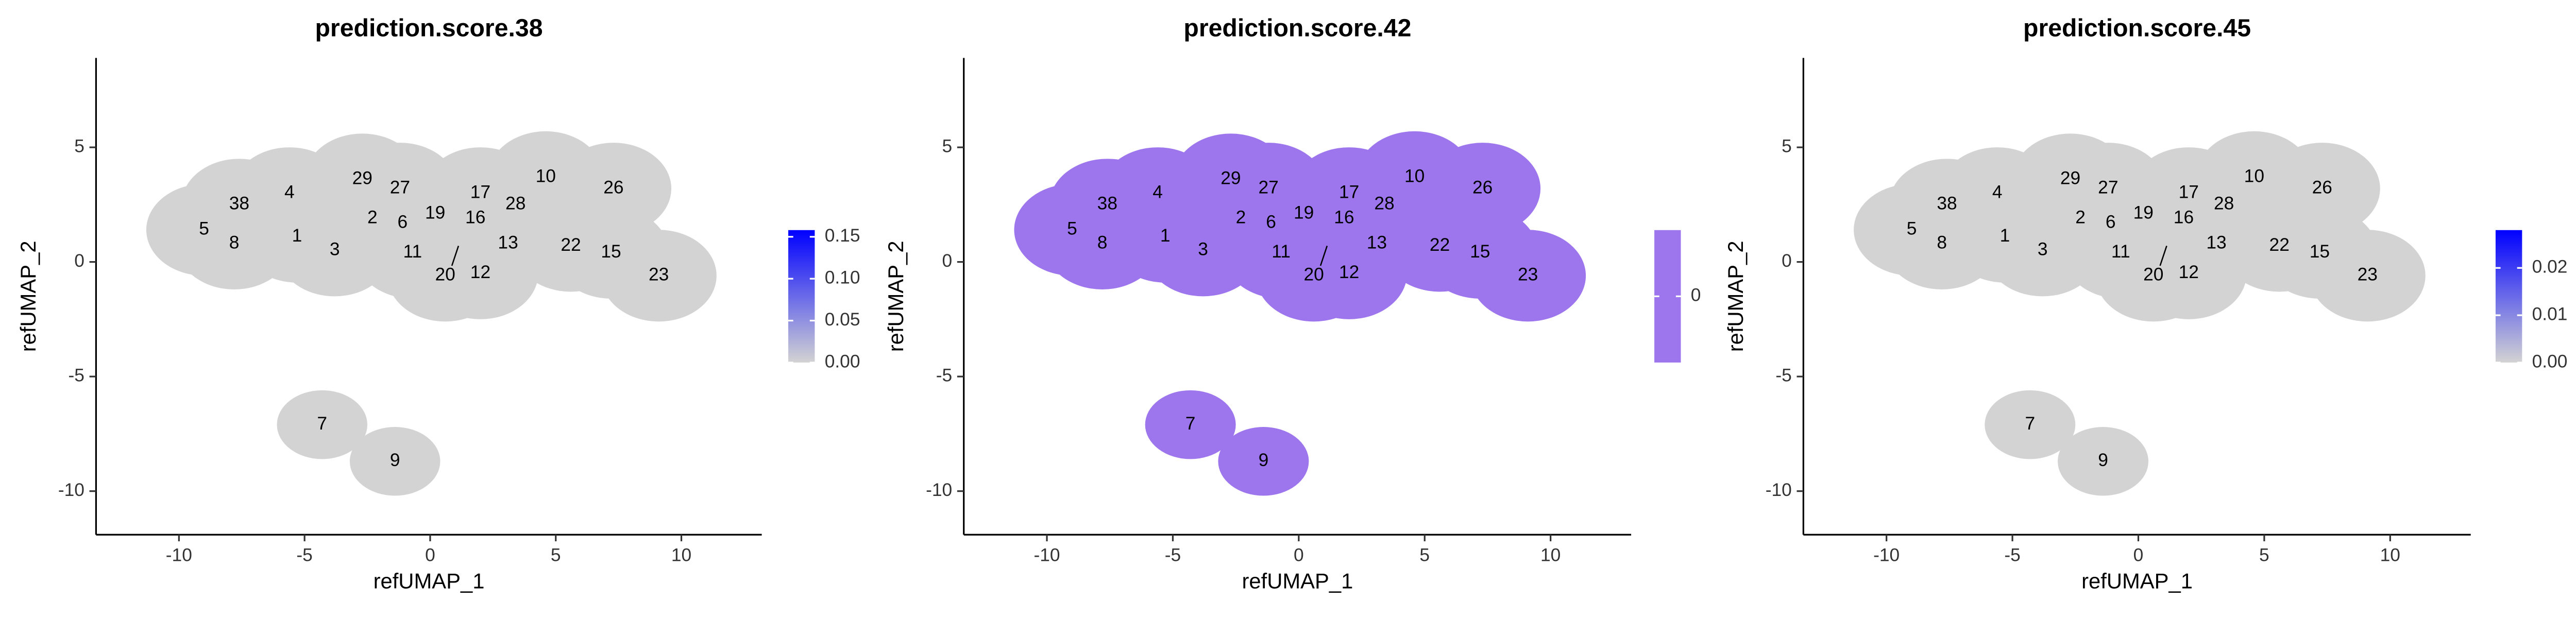 Image resolution: width=2576 pixels, height=618 pixels. I want to click on cluster-label: 1, so click(297, 236).